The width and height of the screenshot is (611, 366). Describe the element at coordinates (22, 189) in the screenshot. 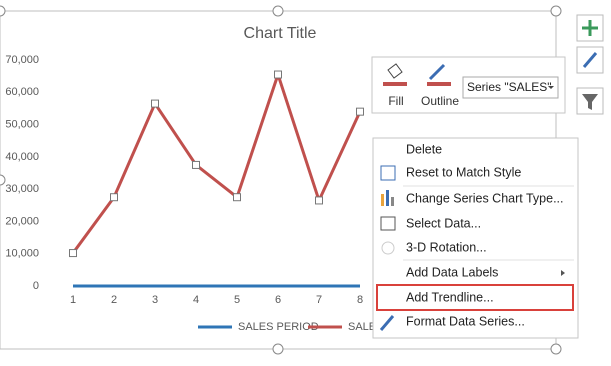

I see `y-tick-label: 30,000` at that location.